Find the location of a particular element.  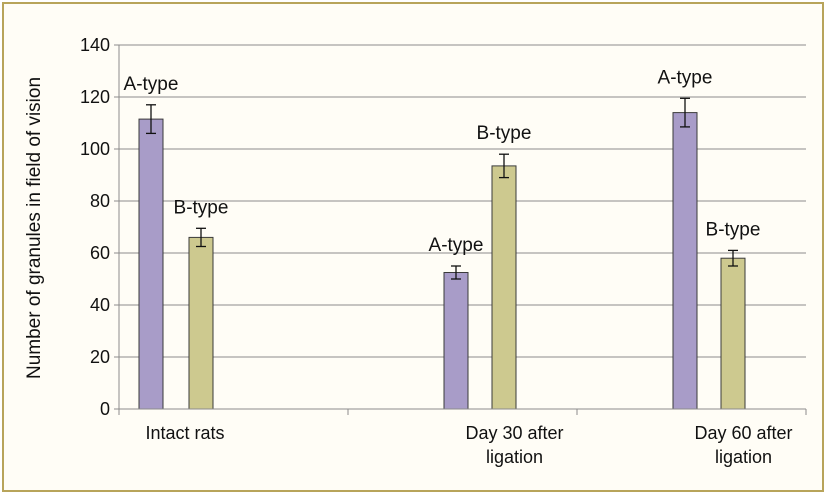

y-tick-label: 40 is located at coordinates (100, 305).